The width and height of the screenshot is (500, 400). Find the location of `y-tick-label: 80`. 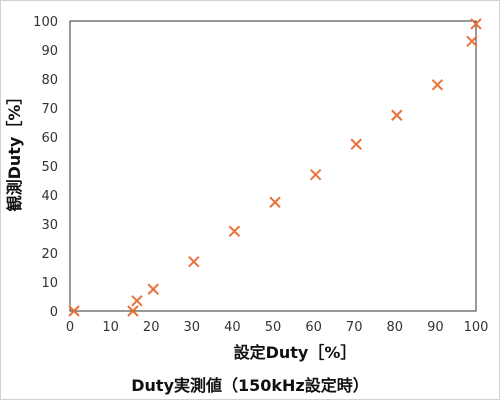

y-tick-label: 80 is located at coordinates (49, 80).